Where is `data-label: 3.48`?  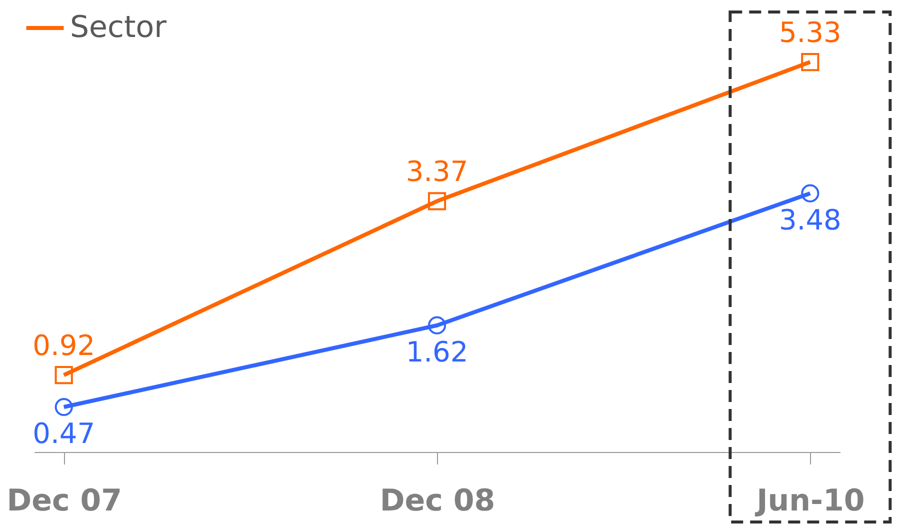
data-label: 3.48 is located at coordinates (810, 219).